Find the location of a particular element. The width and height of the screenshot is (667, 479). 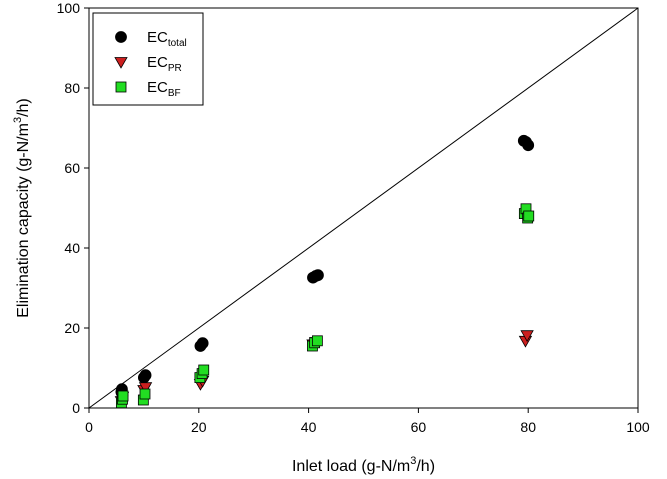

legend-box is located at coordinates (148, 59).